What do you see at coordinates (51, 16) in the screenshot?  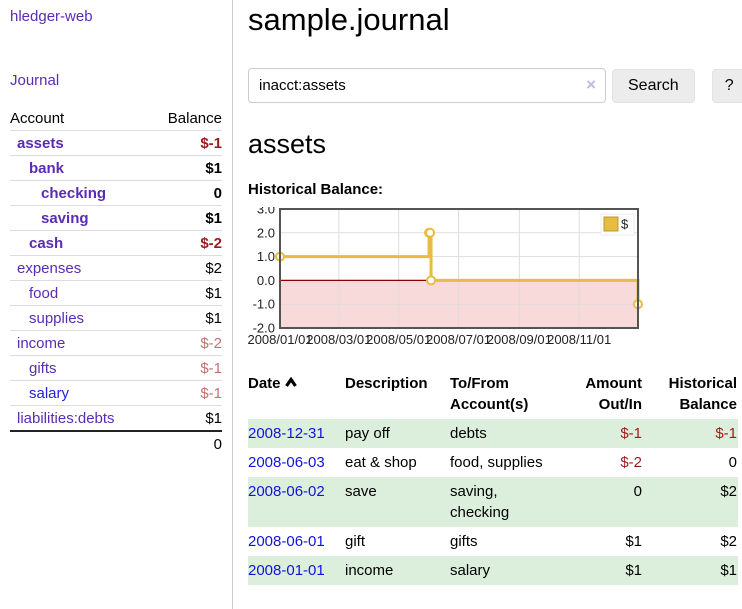 I see `app-brand-link: hledger-web` at bounding box center [51, 16].